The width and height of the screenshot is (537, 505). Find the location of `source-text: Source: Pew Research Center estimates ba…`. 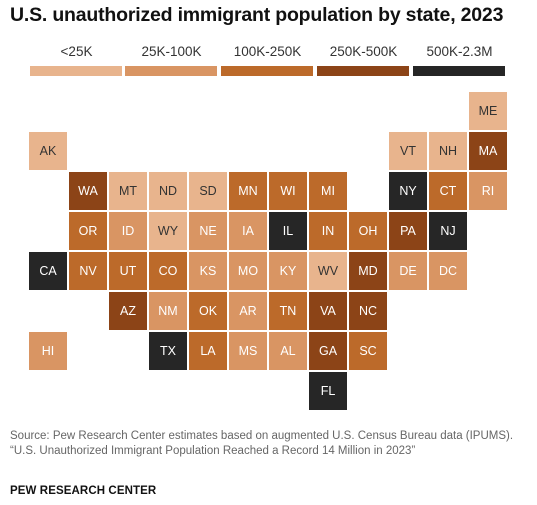

source-text: Source: Pew Research Center estimates ba… is located at coordinates (262, 436).